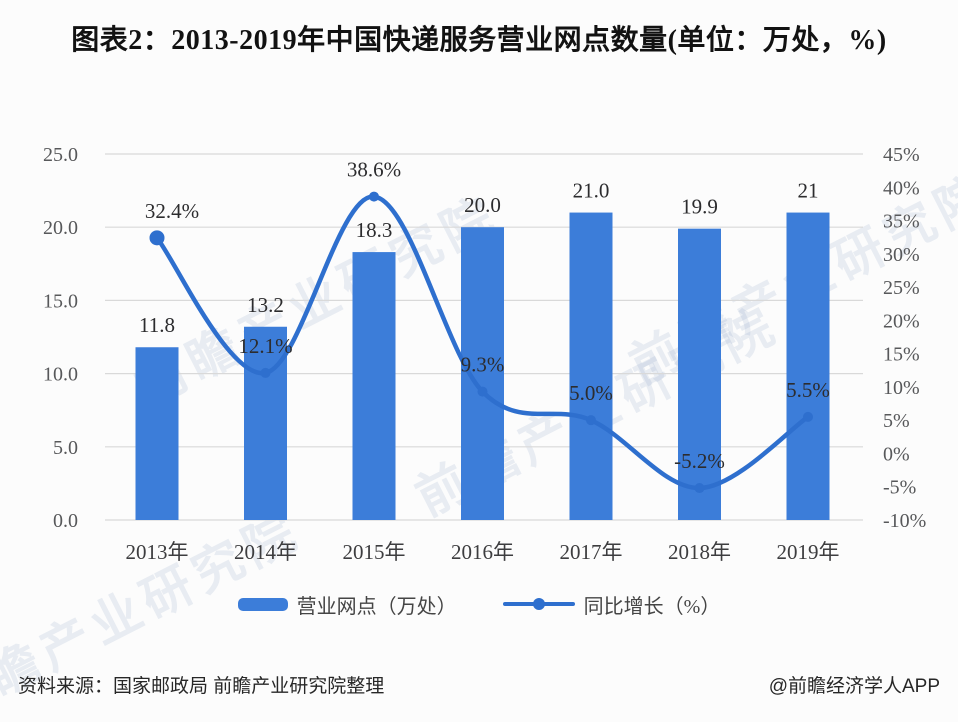 The width and height of the screenshot is (958, 722). I want to click on line-value-label: 12.1%, so click(265, 346).